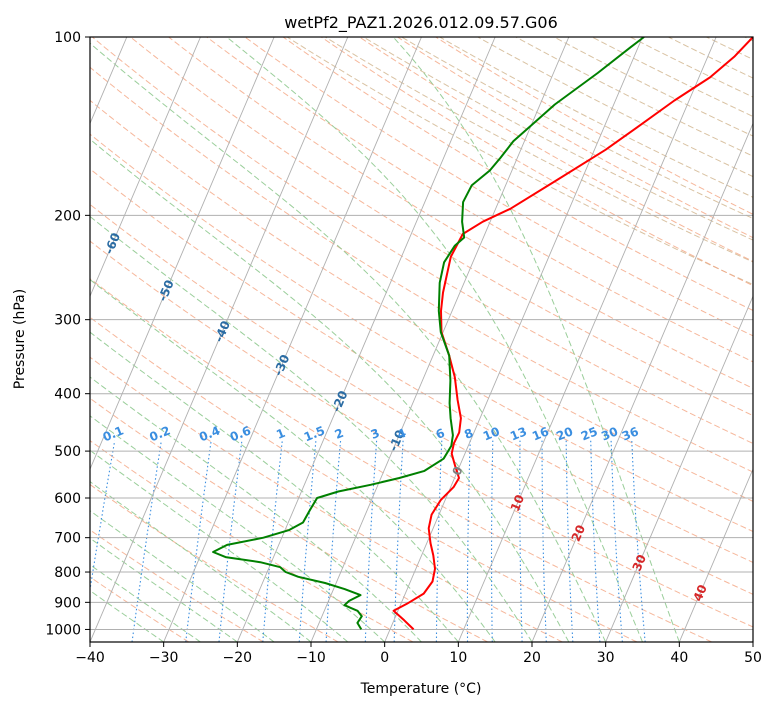 The height and width of the screenshot is (712, 775). What do you see at coordinates (67, 452) in the screenshot?
I see `y-tick-label: 500` at bounding box center [67, 452].